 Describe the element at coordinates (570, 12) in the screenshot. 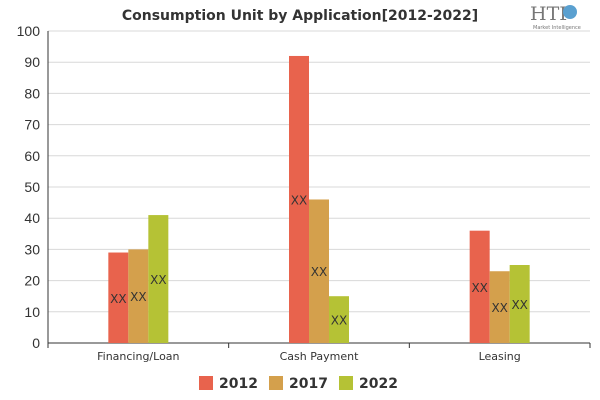

I see `logo-globe-icon` at that location.